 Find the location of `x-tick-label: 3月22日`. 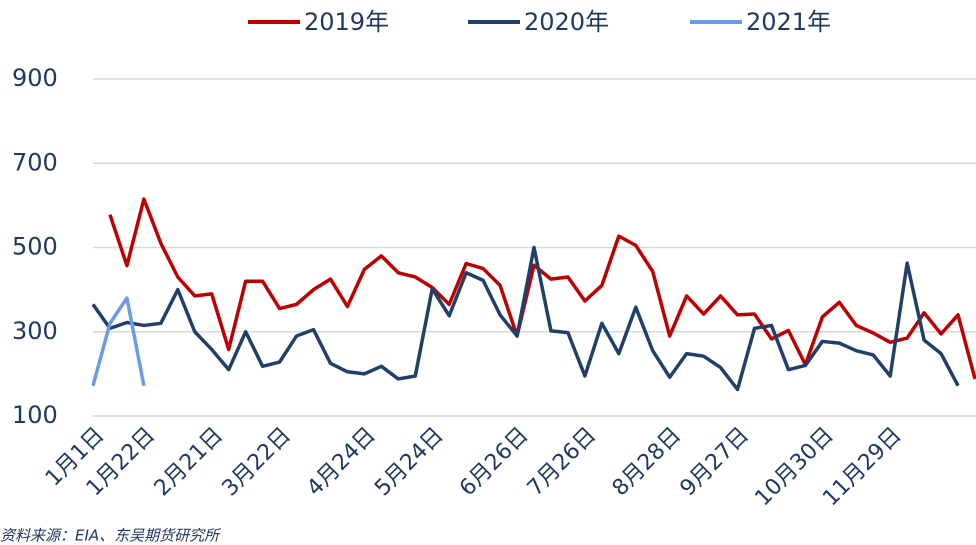

x-tick-label: 3月22日 is located at coordinates (257, 462).